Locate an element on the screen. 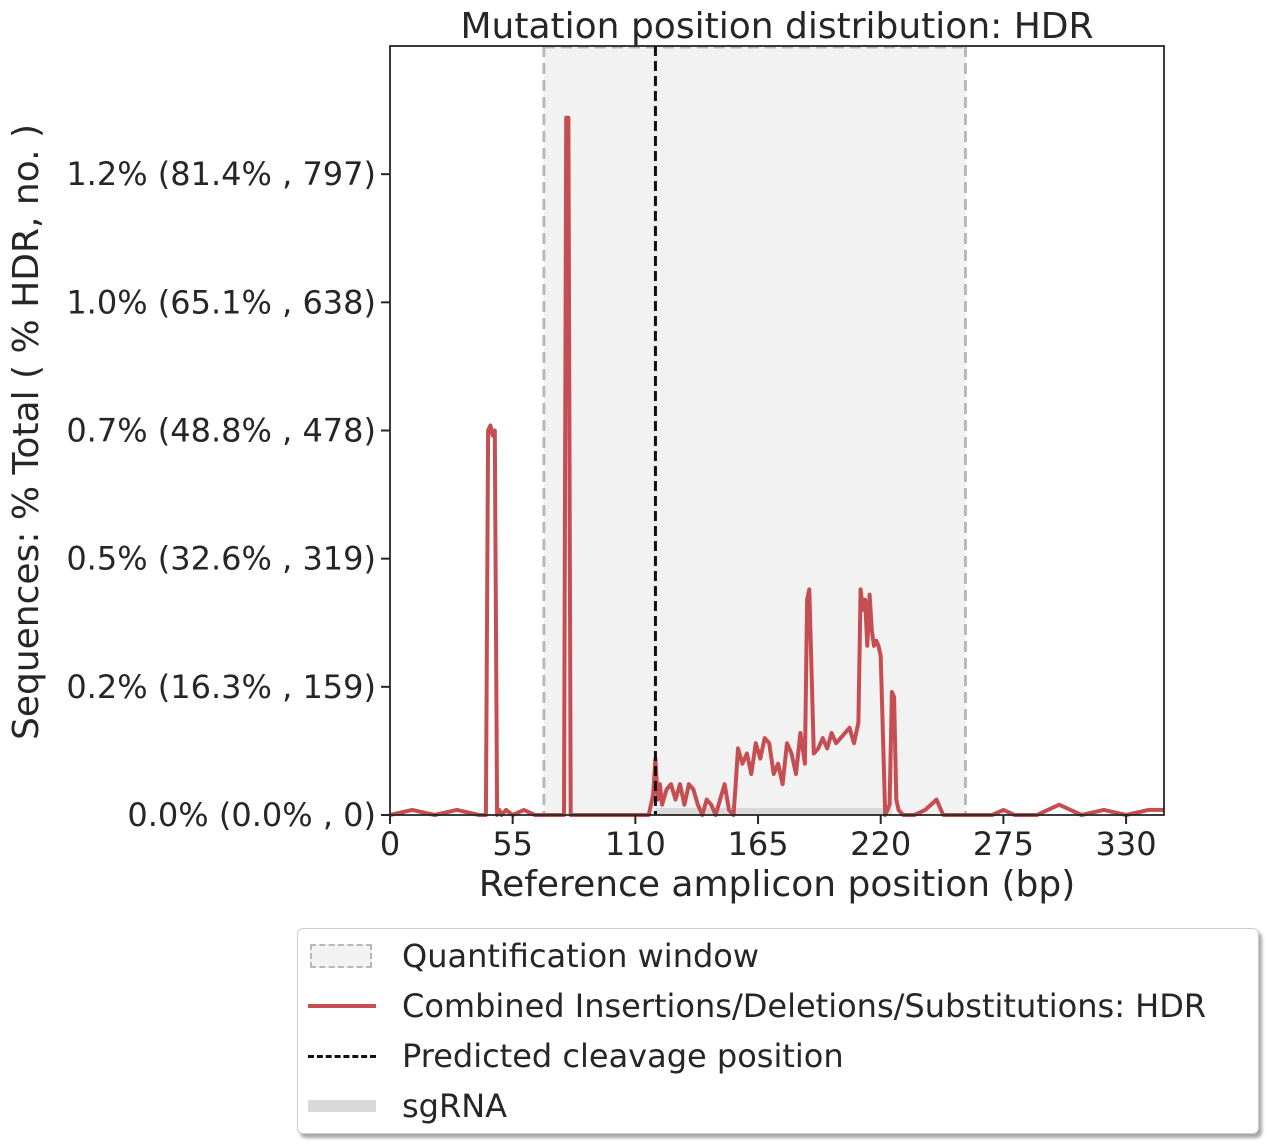 The image size is (1269, 1146). y-tick-label: 1.0% (65.1% , 638) is located at coordinates (221, 302).